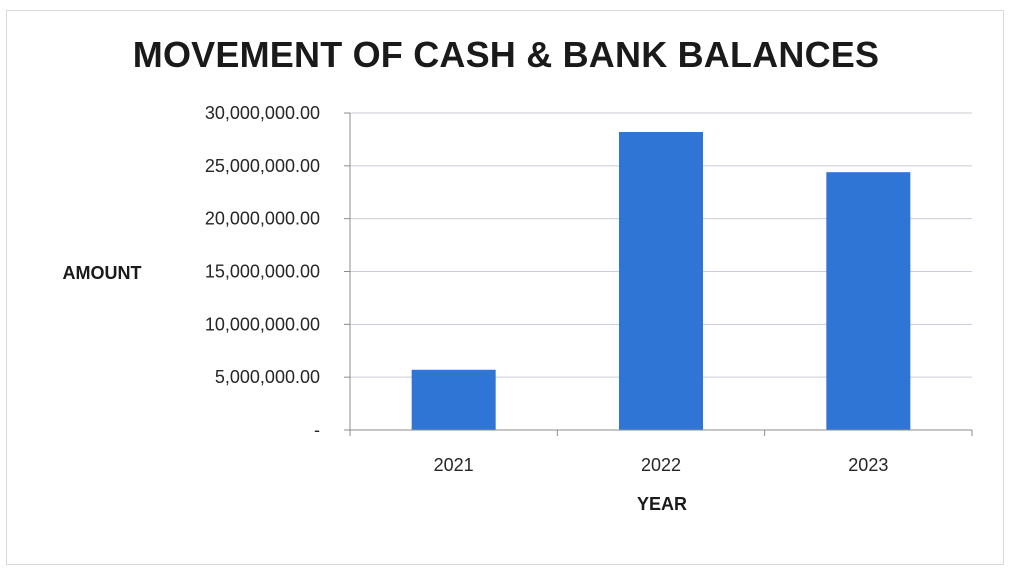 Image resolution: width=1012 pixels, height=572 pixels. What do you see at coordinates (262, 324) in the screenshot?
I see `y-tick-label: 10,000,000.00` at bounding box center [262, 324].